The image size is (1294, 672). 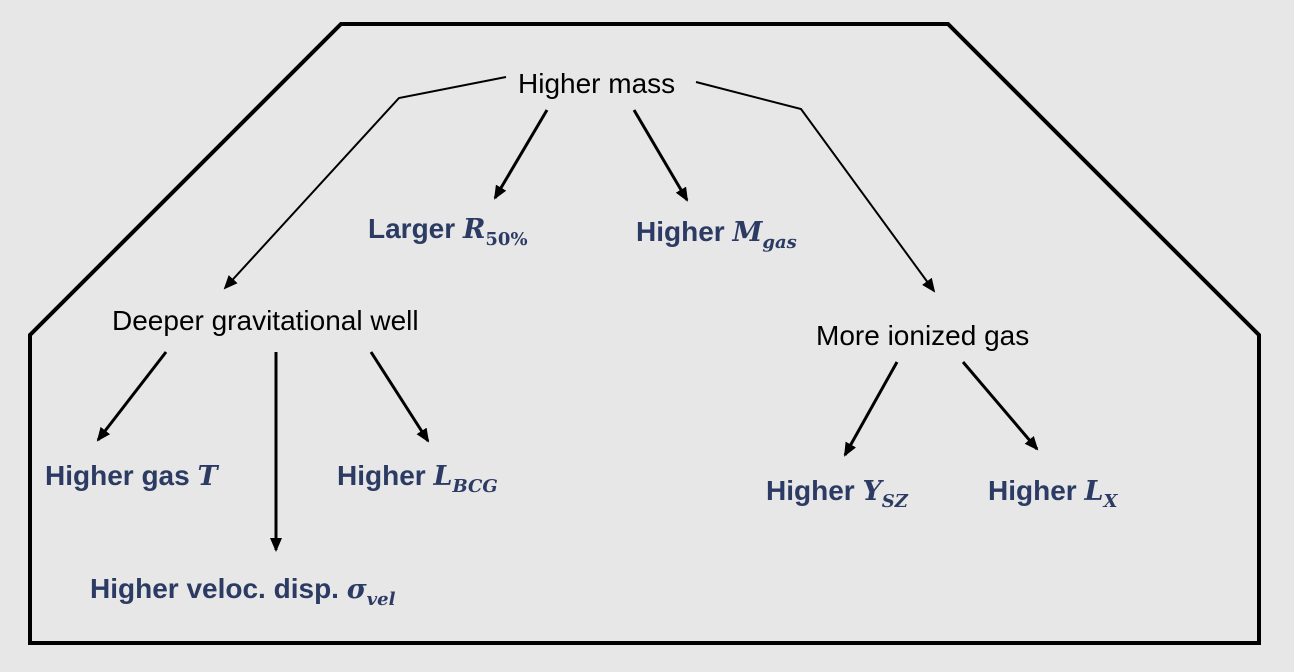 I want to click on node-higher-gas-t: Higher gas T, so click(x=131, y=476).